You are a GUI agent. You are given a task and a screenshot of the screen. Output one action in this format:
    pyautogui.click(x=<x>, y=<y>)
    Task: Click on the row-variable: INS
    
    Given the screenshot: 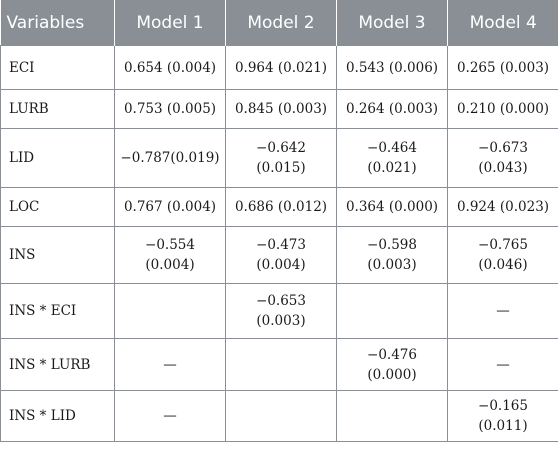 What is the action you would take?
    pyautogui.click(x=57, y=255)
    